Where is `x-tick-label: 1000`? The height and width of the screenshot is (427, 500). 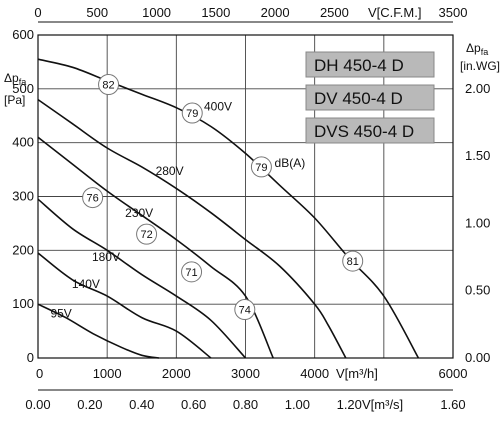
x-tick-label: 1000 is located at coordinates (107, 373).